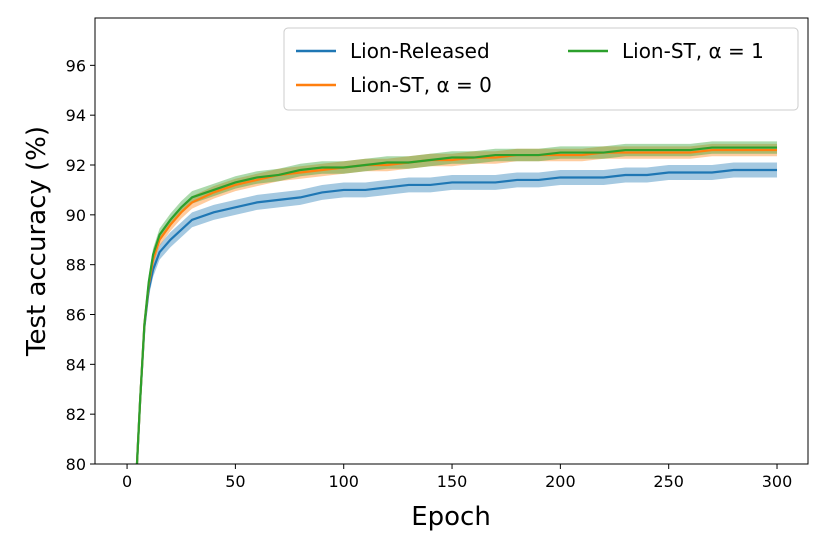 The height and width of the screenshot is (554, 830). I want to click on x-tick-label: 100, so click(343, 481).